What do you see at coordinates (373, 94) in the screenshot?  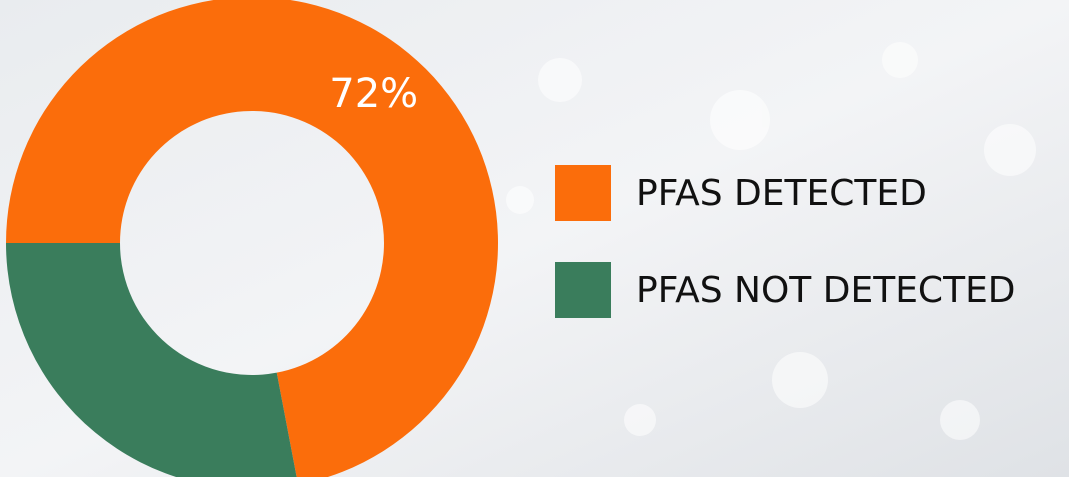 I see `data-label: 72%` at bounding box center [373, 94].